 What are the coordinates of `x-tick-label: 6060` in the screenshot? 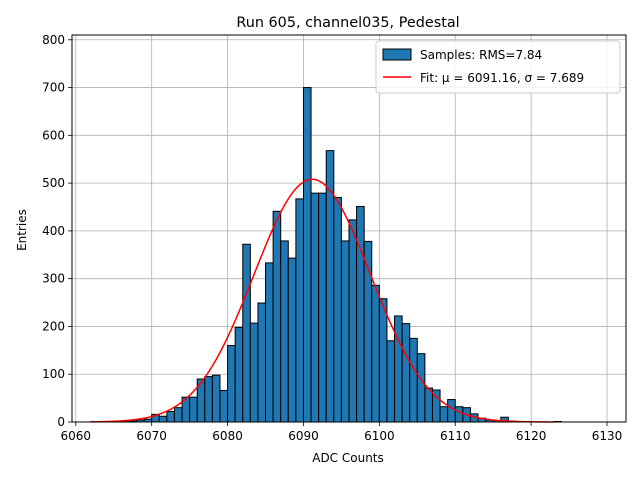 It's located at (76, 436).